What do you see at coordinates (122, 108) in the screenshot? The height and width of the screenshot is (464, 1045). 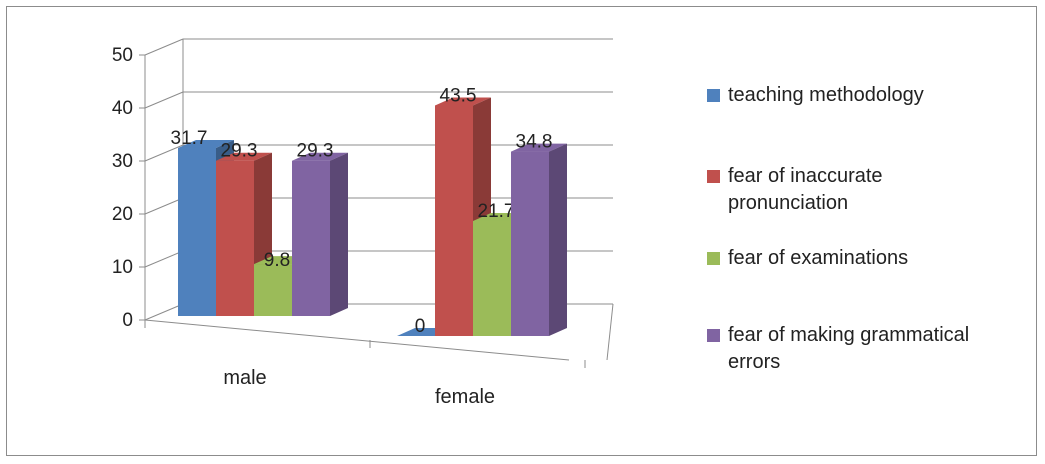 I see `y-tick-label: 40` at bounding box center [122, 108].